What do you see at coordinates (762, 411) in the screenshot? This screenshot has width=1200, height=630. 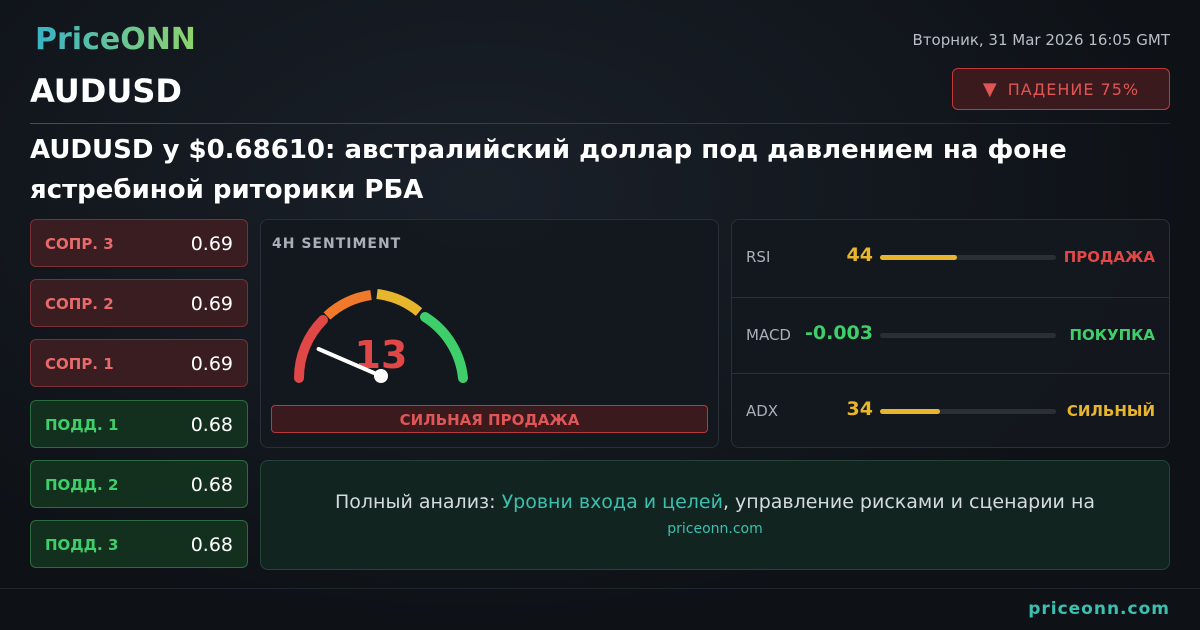 I see `indicator-name: ADX` at bounding box center [762, 411].